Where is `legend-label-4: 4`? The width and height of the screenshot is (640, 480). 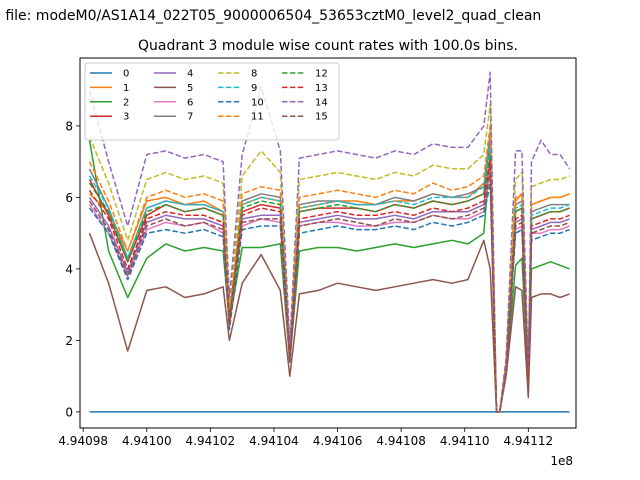 legend-label-4: 4 is located at coordinates (190, 74).